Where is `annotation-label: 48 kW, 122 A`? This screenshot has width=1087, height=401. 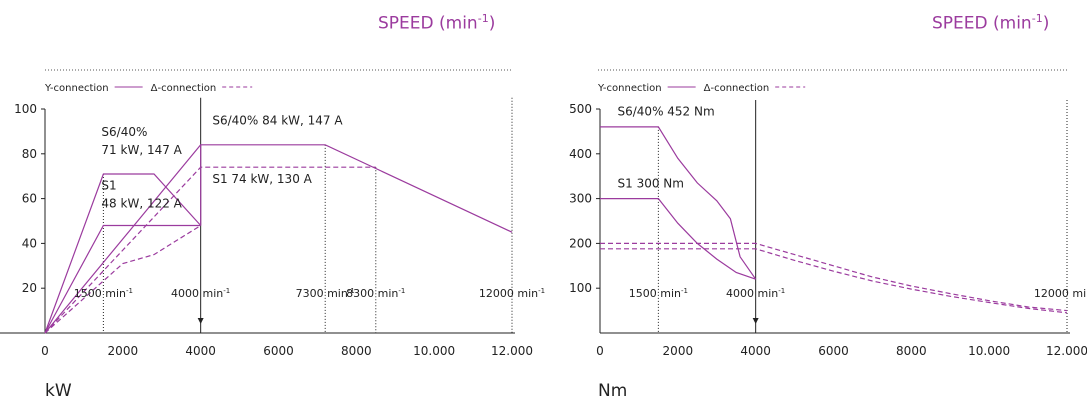
annotation-label: 48 kW, 122 A is located at coordinates (141, 204).